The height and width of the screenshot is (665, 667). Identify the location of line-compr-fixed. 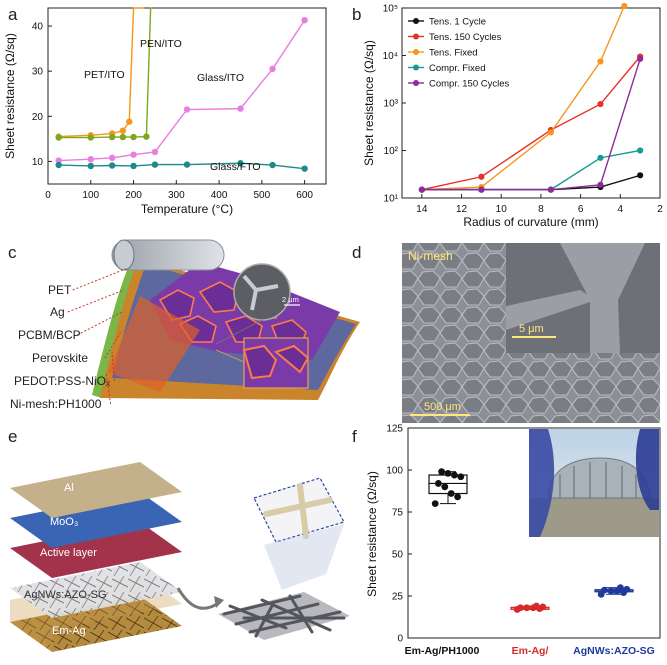
(531, 170).